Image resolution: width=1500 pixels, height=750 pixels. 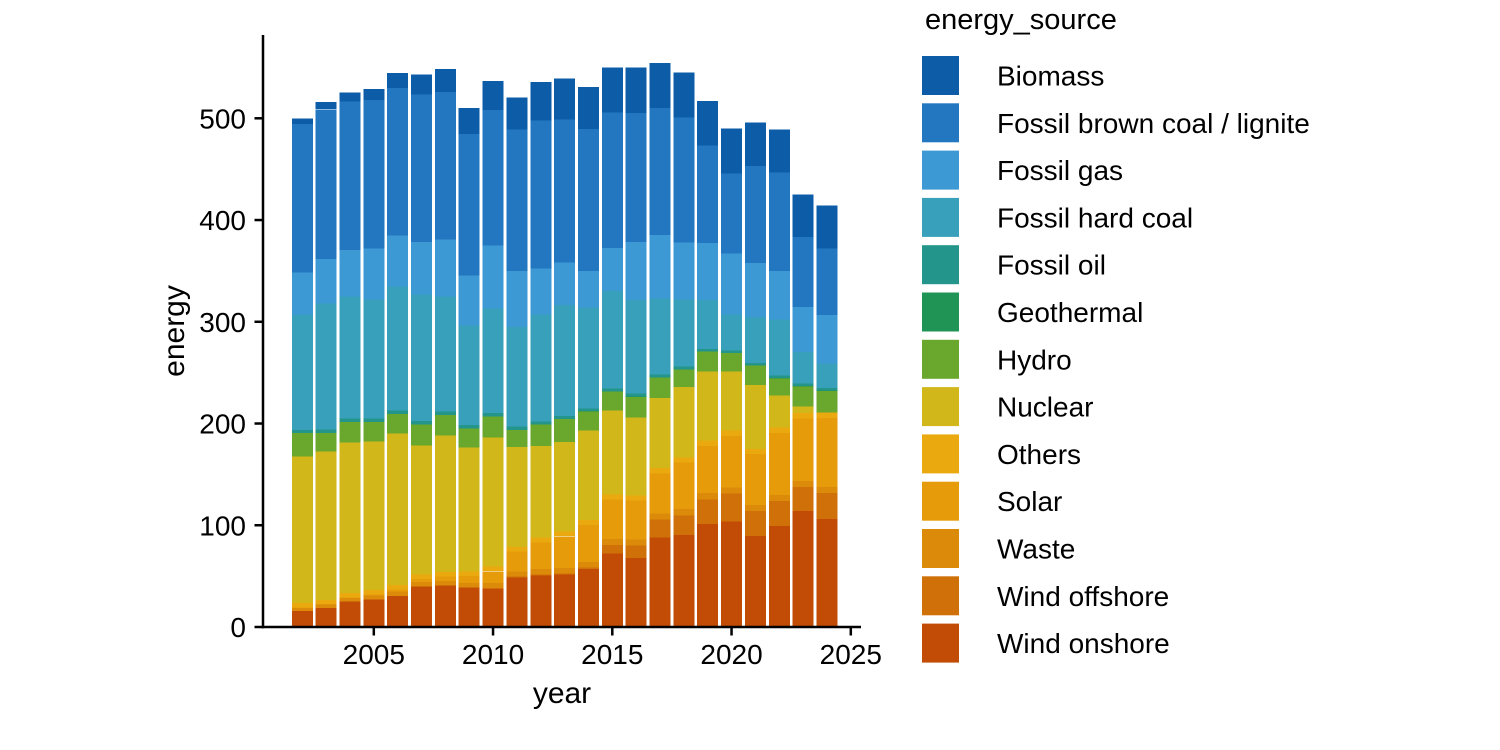 What do you see at coordinates (851, 654) in the screenshot?
I see `x-tick-label: 2025` at bounding box center [851, 654].